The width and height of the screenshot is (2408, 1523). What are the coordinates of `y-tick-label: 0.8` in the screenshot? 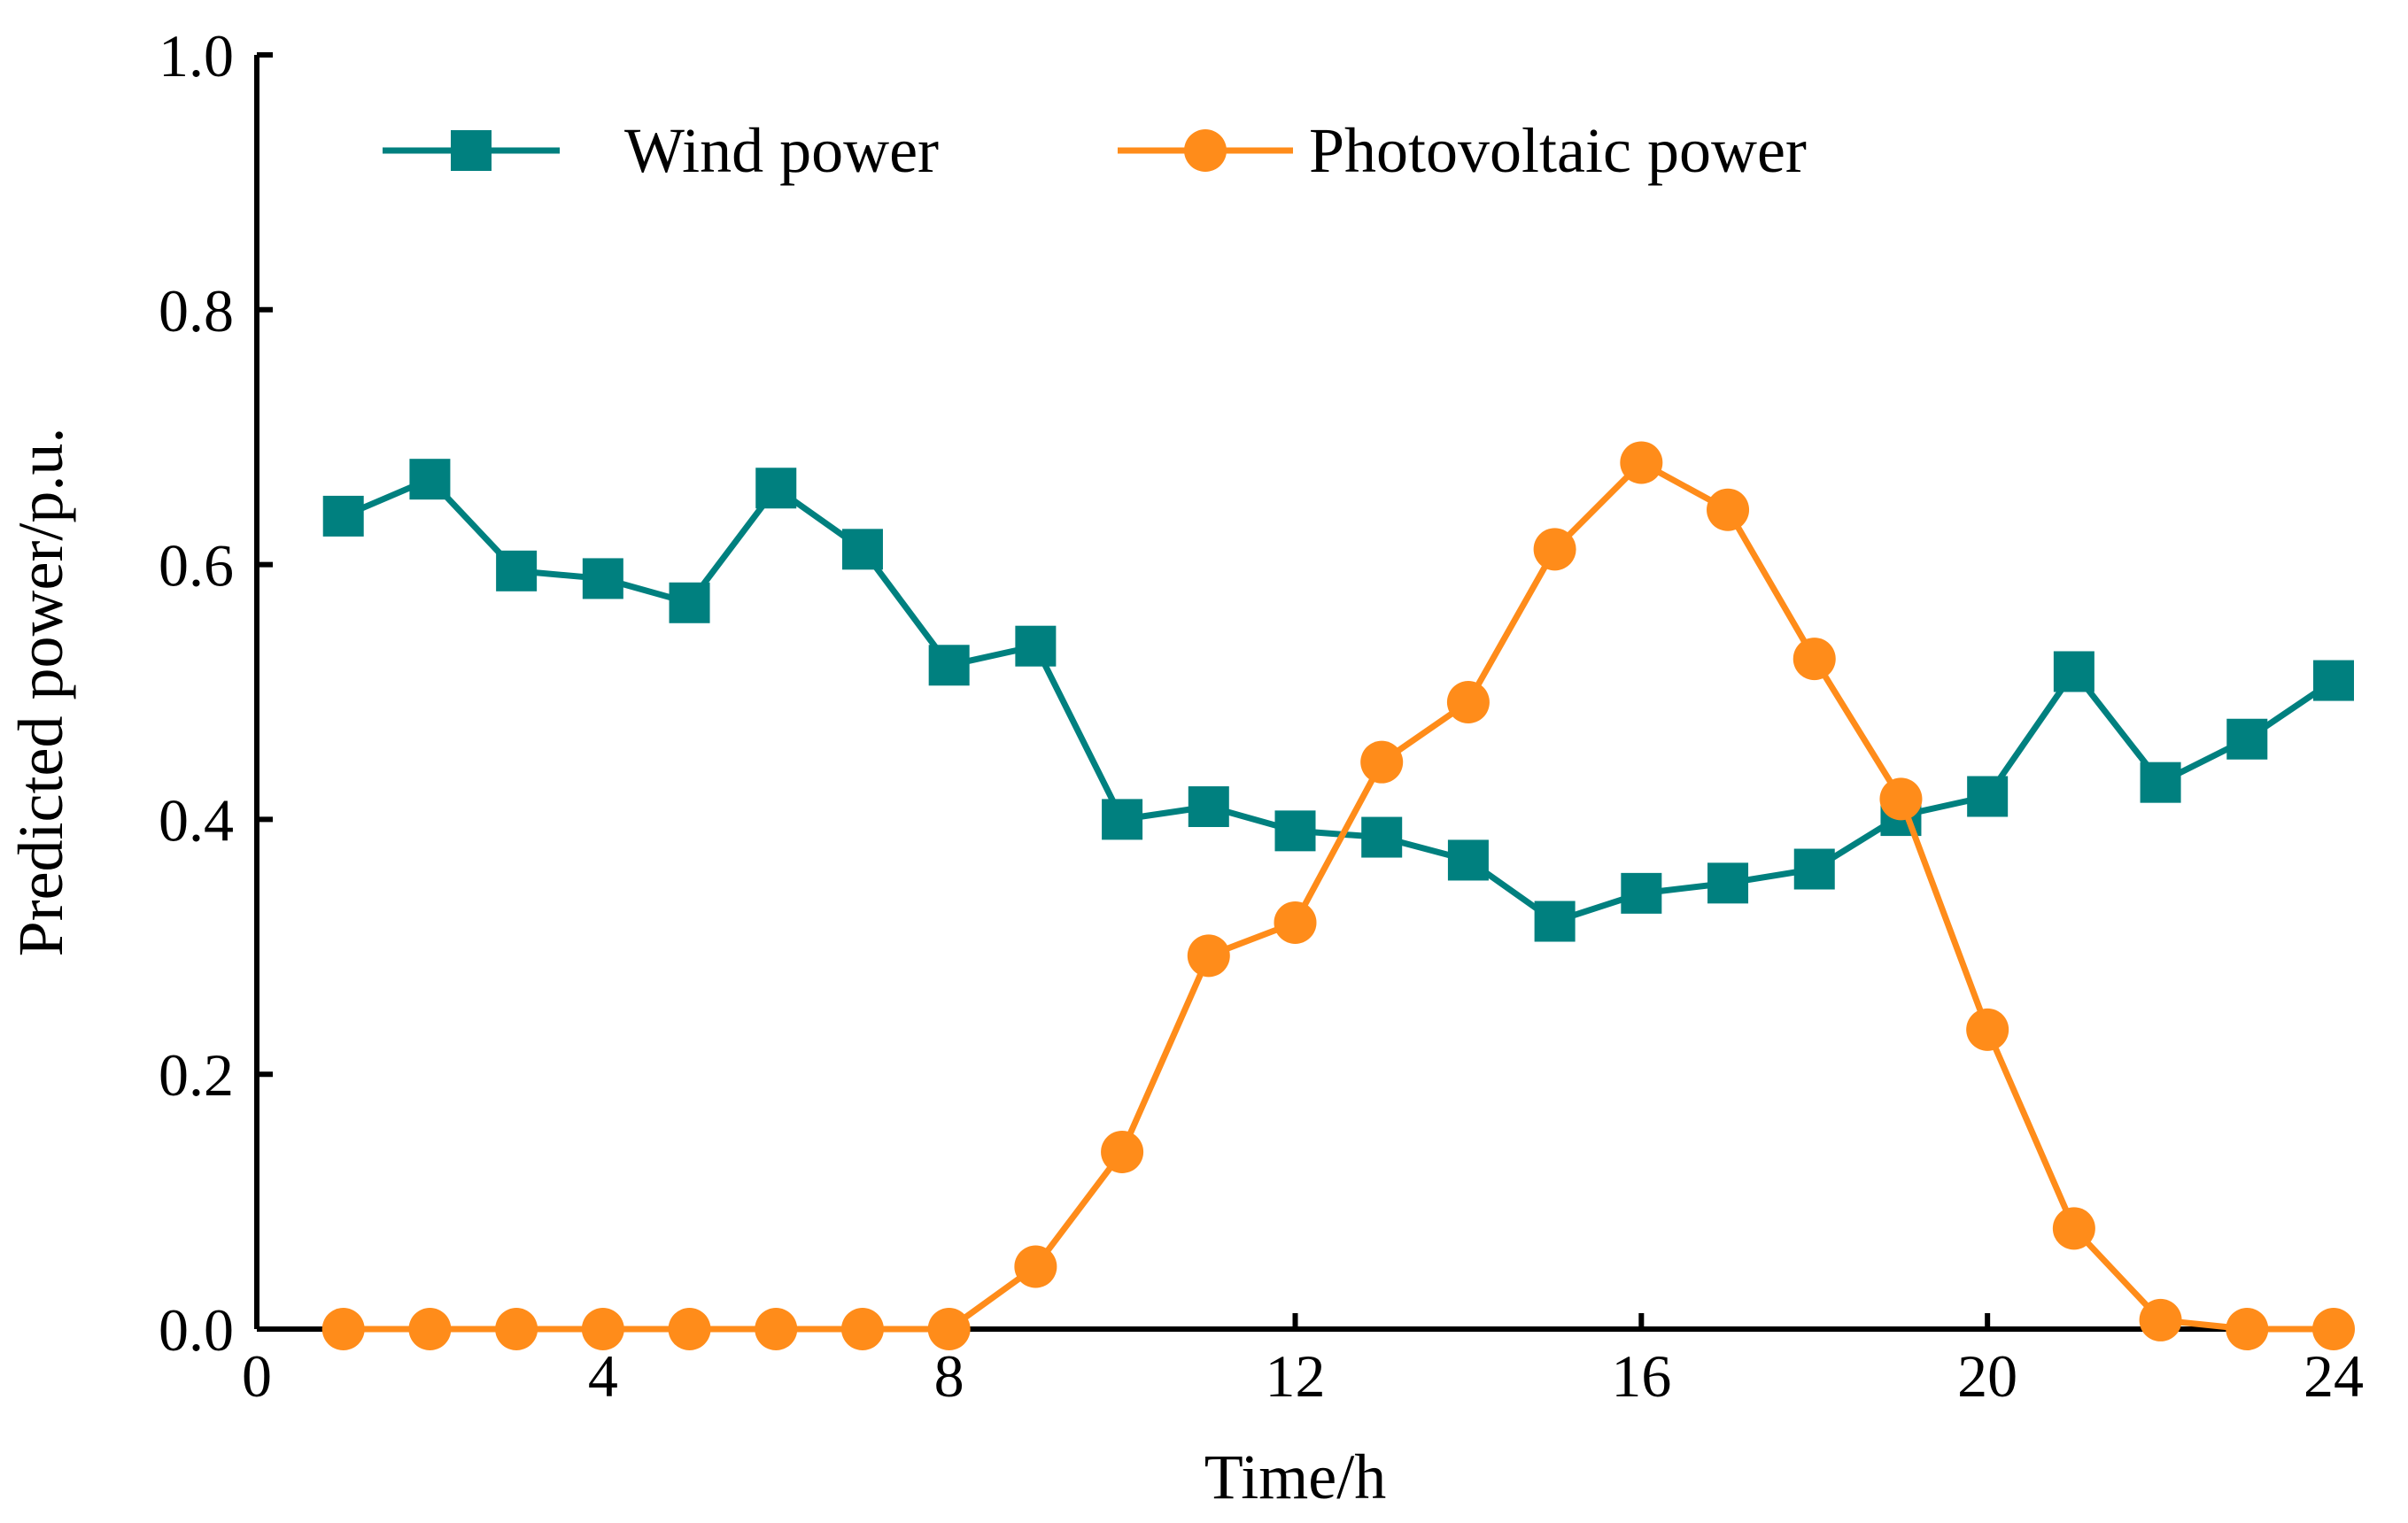 It's located at (196, 310).